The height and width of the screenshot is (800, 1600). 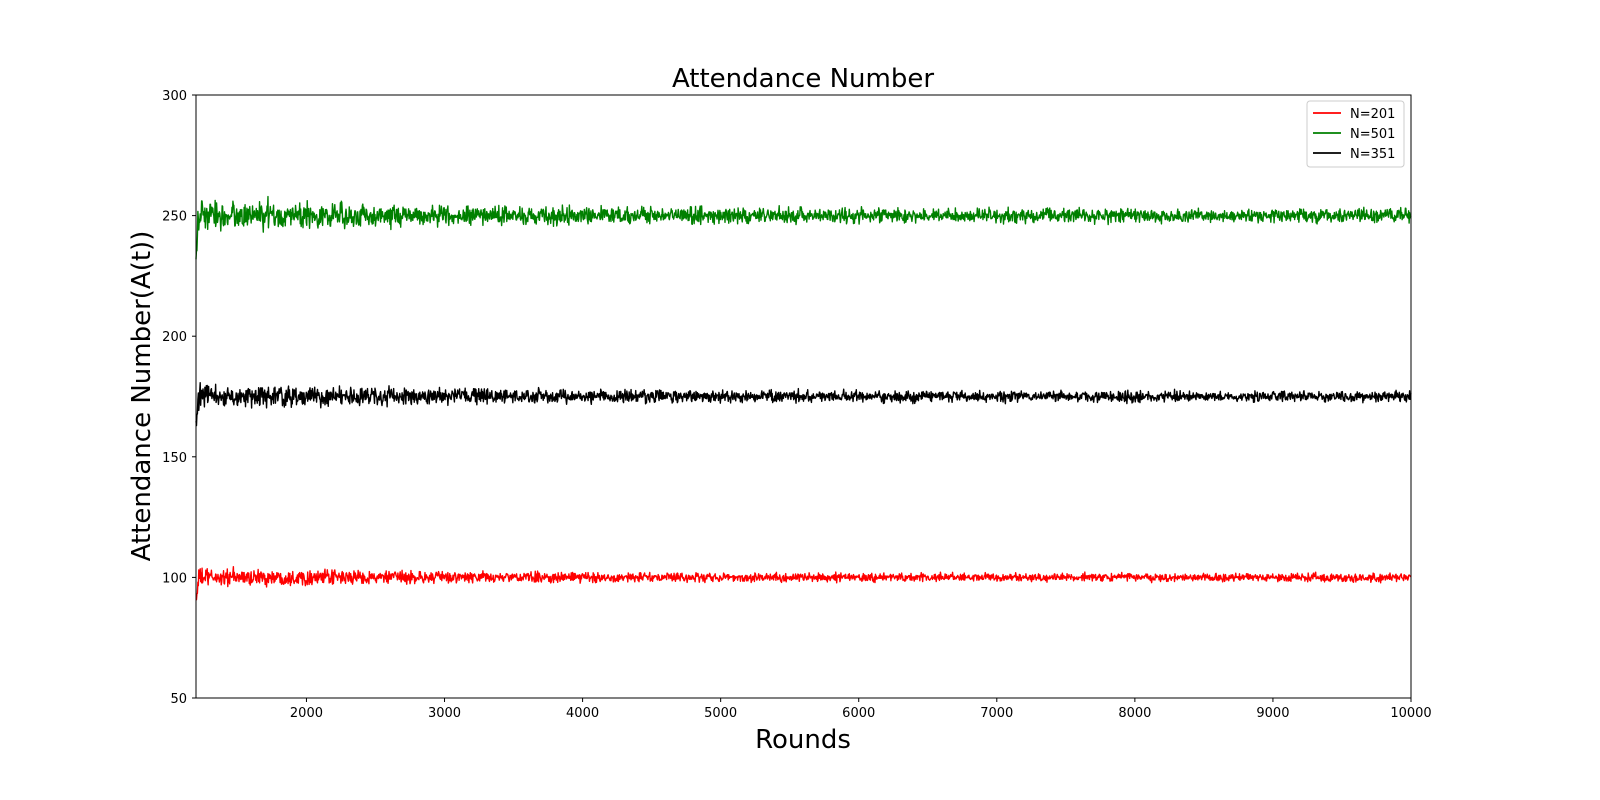 What do you see at coordinates (174, 337) in the screenshot?
I see `y-tick-label: 200` at bounding box center [174, 337].